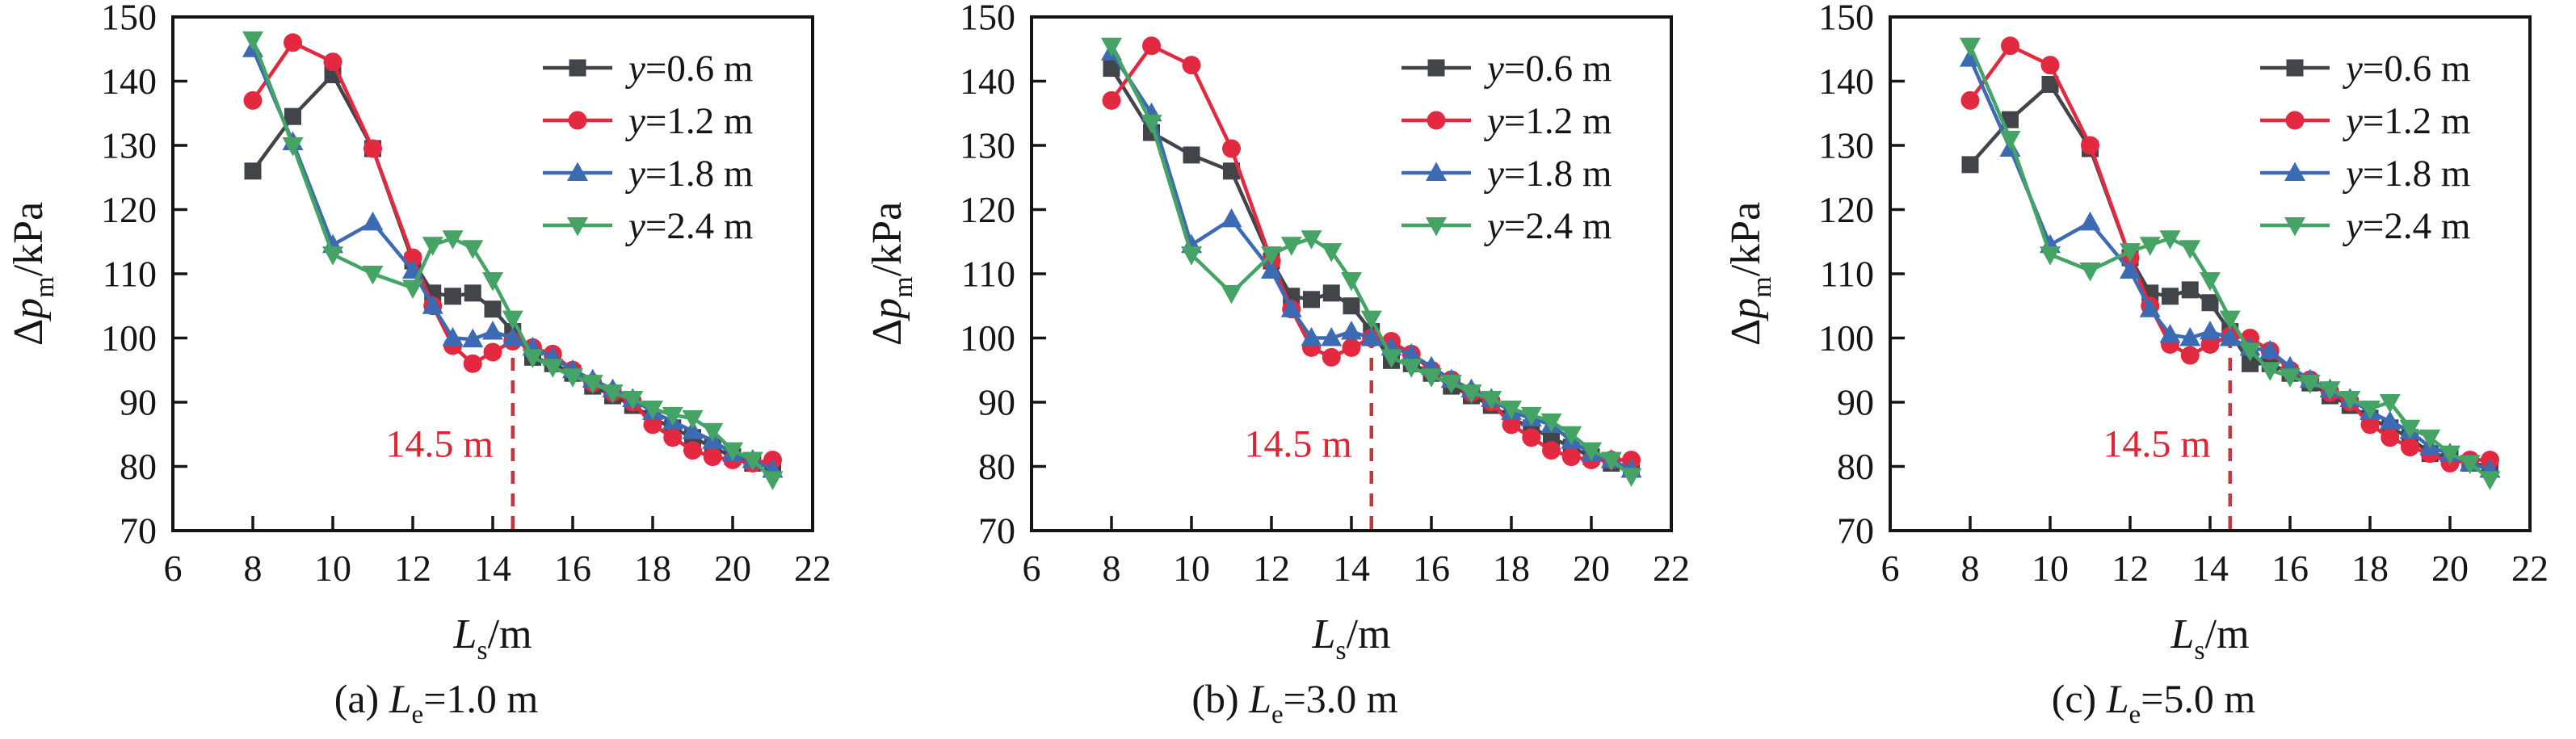 The width and height of the screenshot is (2576, 739). What do you see at coordinates (2365, 147) in the screenshot?
I see `legend: y=0.6 m y=1.2 m y=1.8 m y=2.4 m` at bounding box center [2365, 147].